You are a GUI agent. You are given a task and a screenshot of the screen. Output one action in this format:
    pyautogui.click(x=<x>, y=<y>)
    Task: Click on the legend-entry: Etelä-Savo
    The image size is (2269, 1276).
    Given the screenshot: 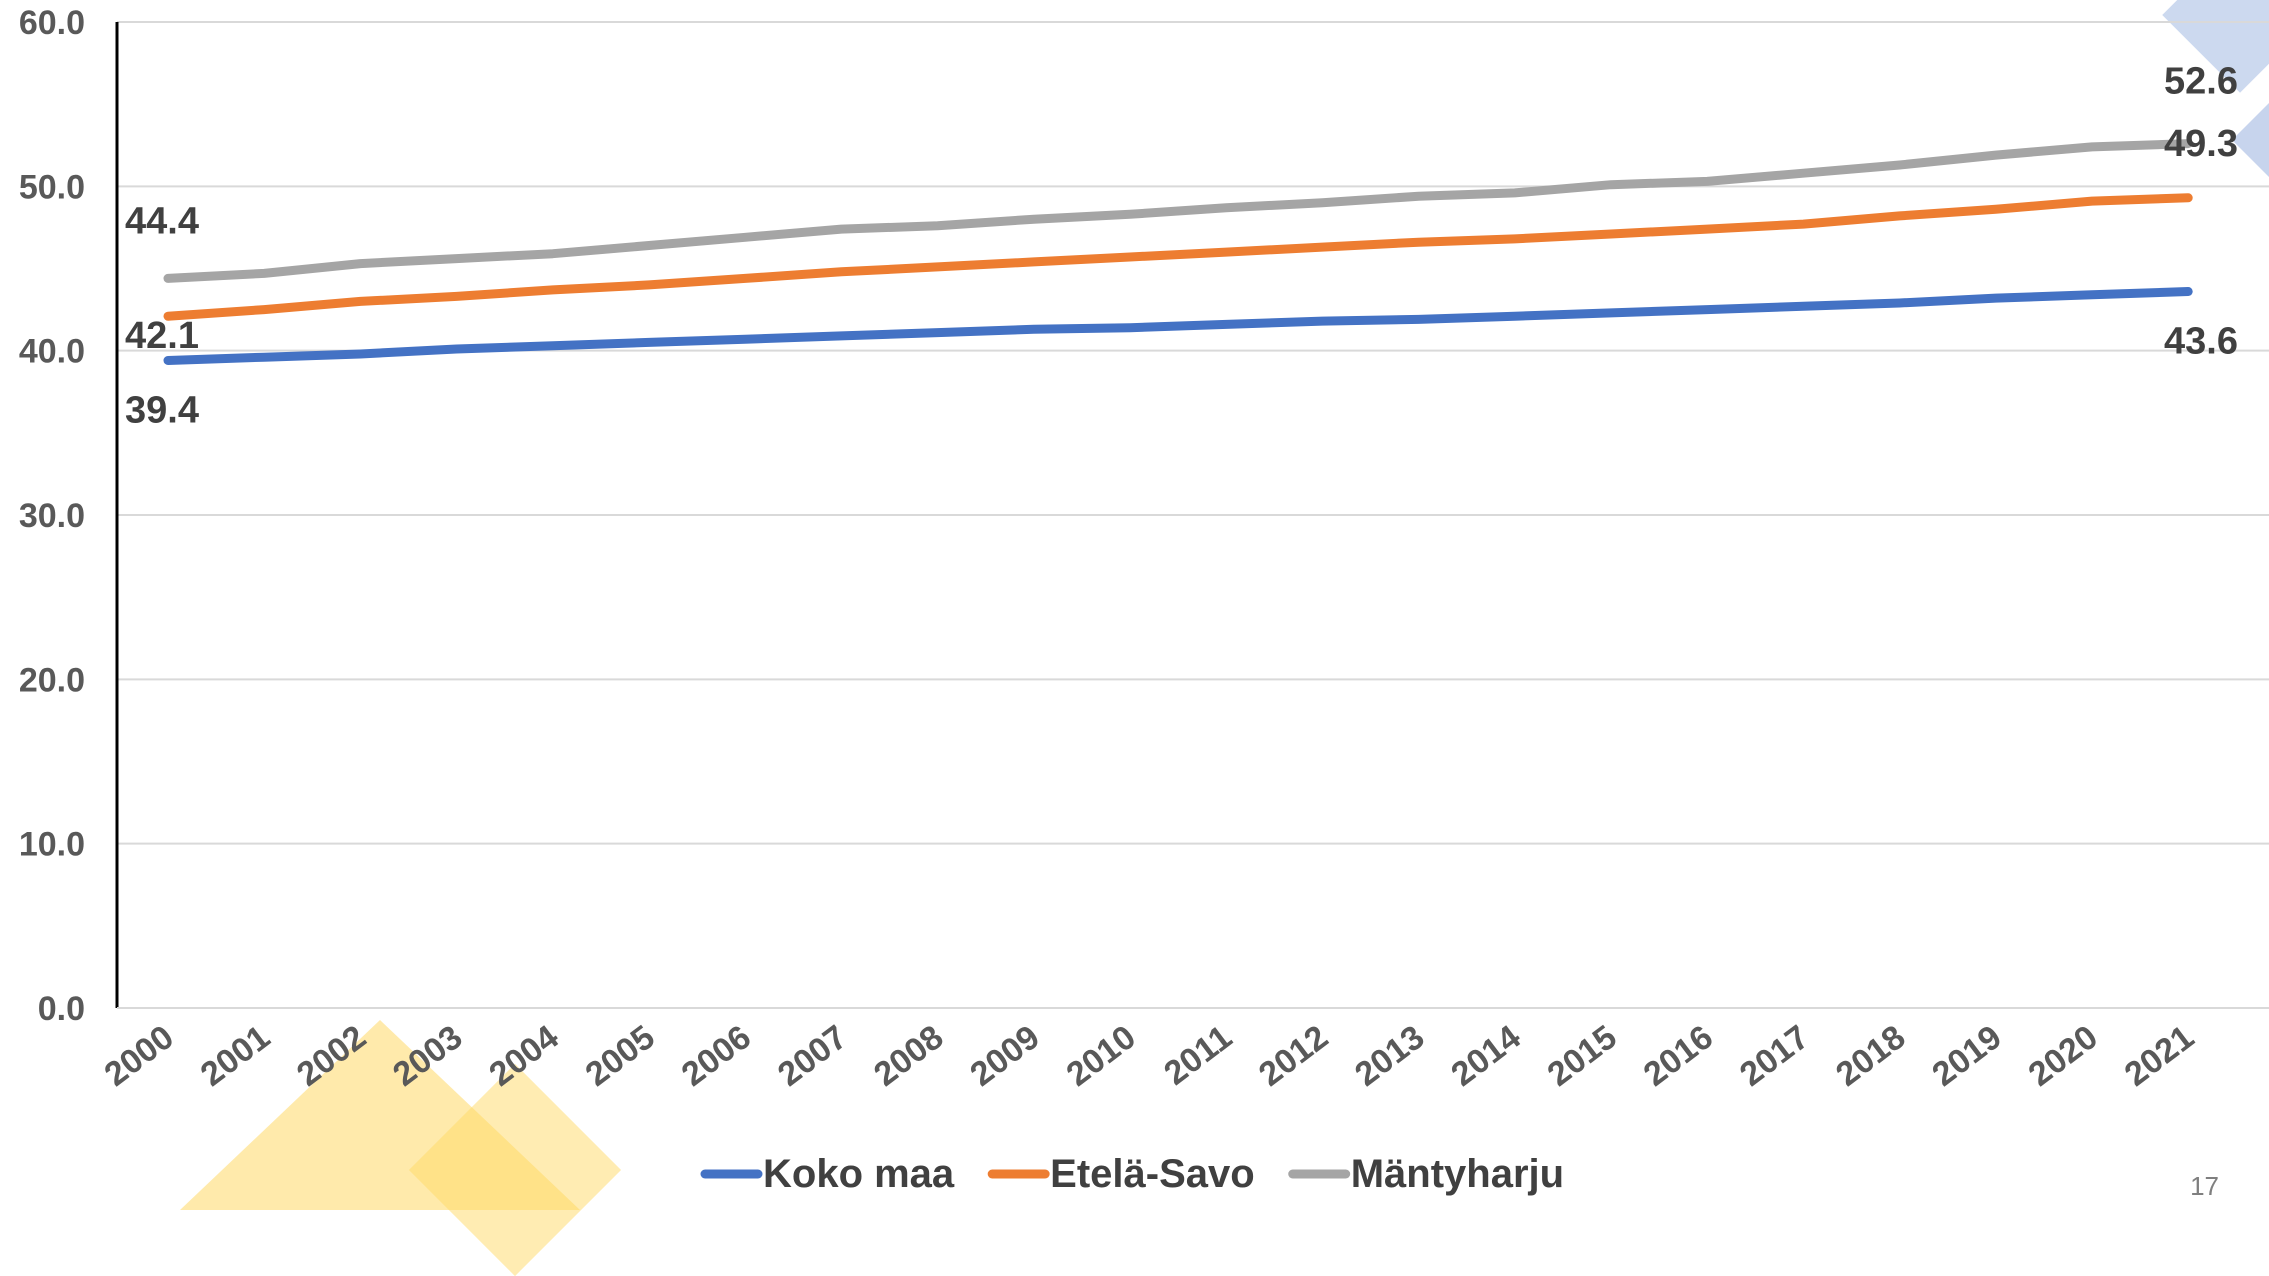 What is the action you would take?
    pyautogui.click(x=1152, y=1174)
    